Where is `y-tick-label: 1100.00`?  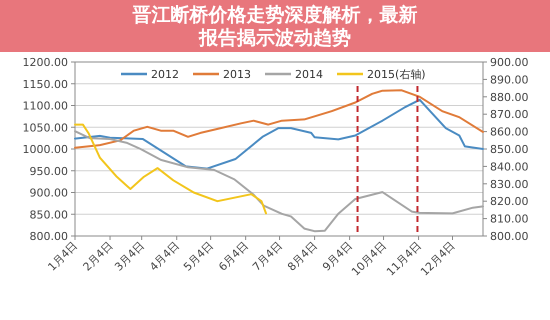 y-tick-label: 1100.00 is located at coordinates (45, 106).